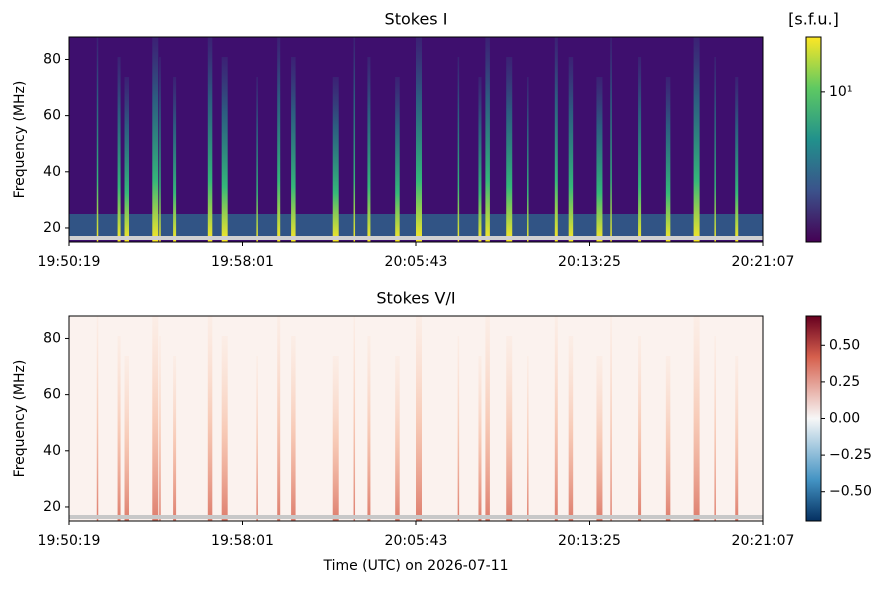  What do you see at coordinates (415, 298) in the screenshot?
I see `panel-title: Stokes V/I` at bounding box center [415, 298].